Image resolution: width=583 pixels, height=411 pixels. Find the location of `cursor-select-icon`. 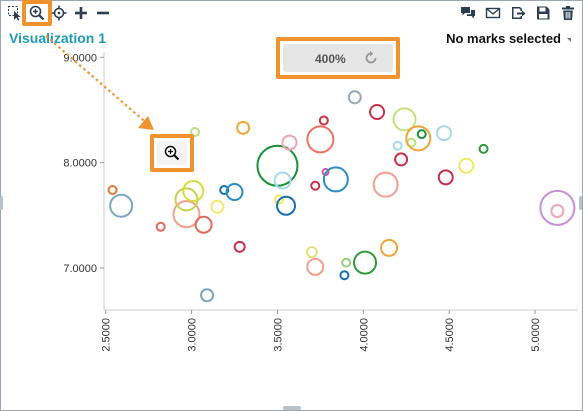

cursor-select-icon is located at coordinates (14, 13).